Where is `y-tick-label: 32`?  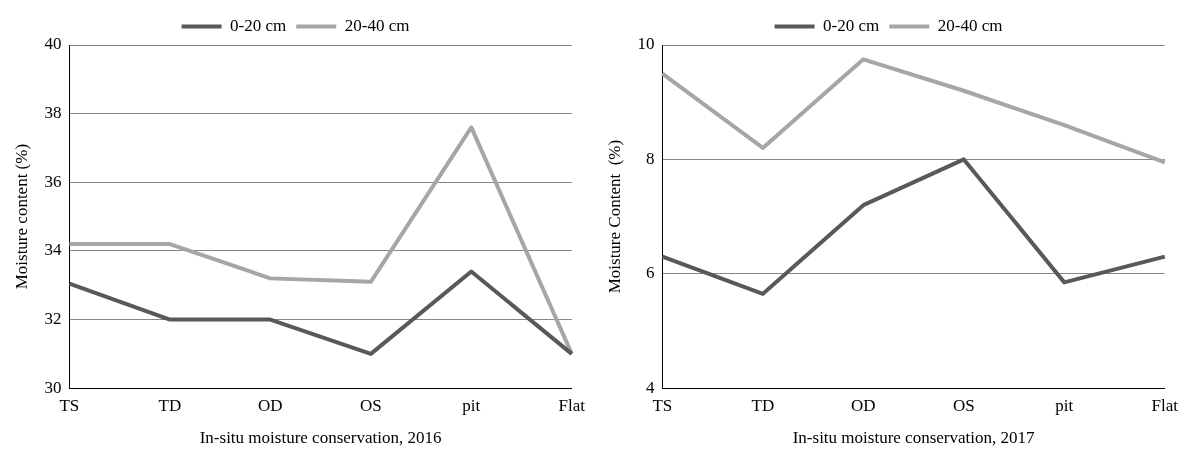 y-tick-label: 32 is located at coordinates (53, 319).